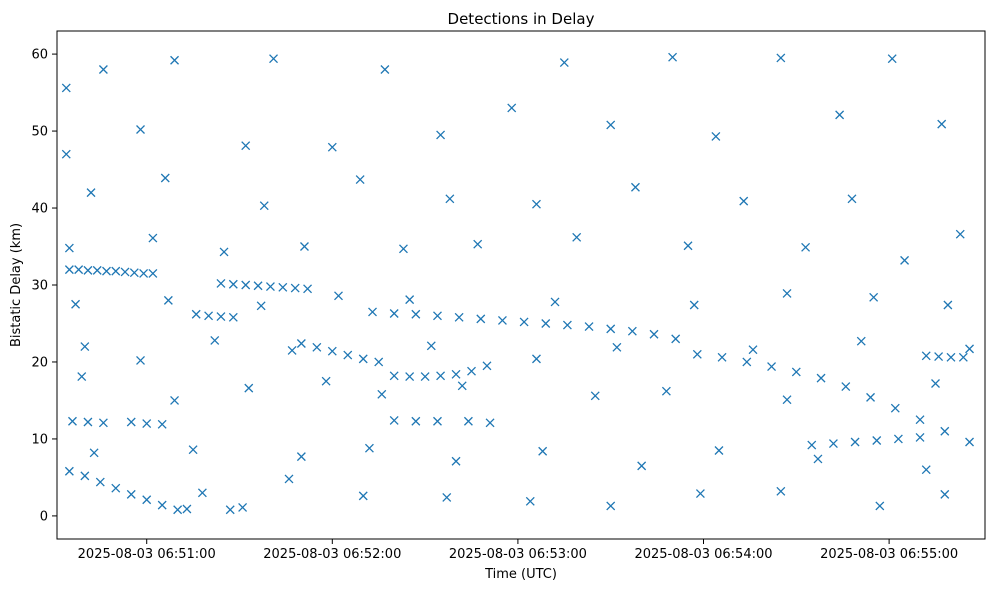 Image resolution: width=989 pixels, height=590 pixels. What do you see at coordinates (518, 554) in the screenshot?
I see `x-tick-label: 2025-08-03 06:53:00` at bounding box center [518, 554].